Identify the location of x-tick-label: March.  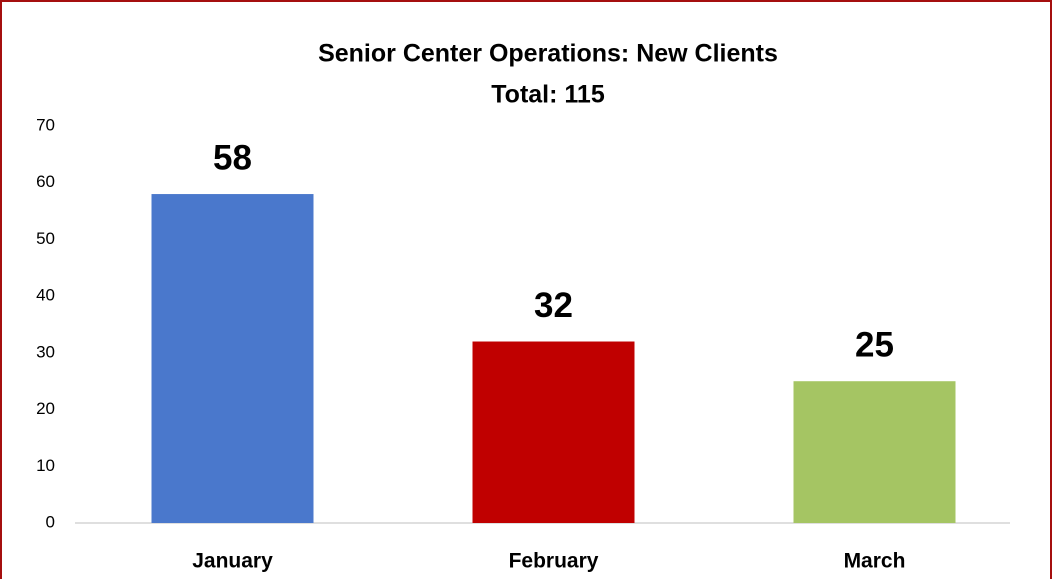
(875, 561).